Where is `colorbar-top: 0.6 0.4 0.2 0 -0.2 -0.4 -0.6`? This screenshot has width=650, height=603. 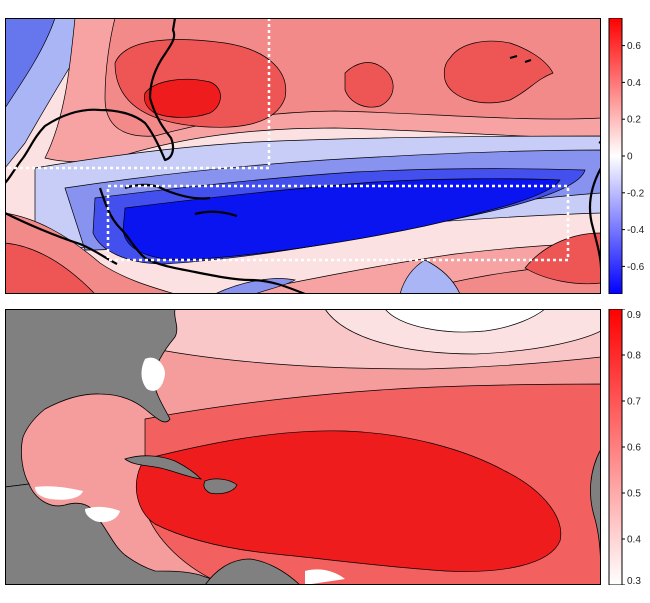 colorbar-top: 0.6 0.4 0.2 0 -0.2 -0.4 -0.6 is located at coordinates (626, 156).